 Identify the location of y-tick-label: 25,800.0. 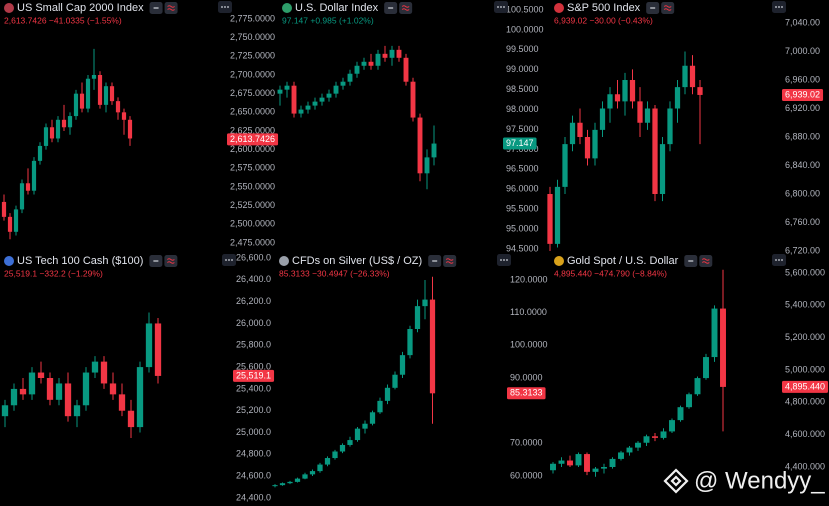
(253, 345).